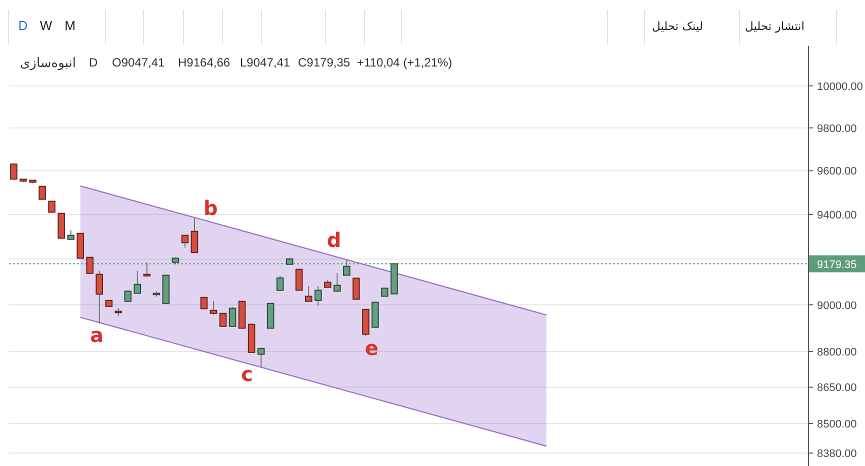  Describe the element at coordinates (46, 25) in the screenshot. I see `text: W` at that location.